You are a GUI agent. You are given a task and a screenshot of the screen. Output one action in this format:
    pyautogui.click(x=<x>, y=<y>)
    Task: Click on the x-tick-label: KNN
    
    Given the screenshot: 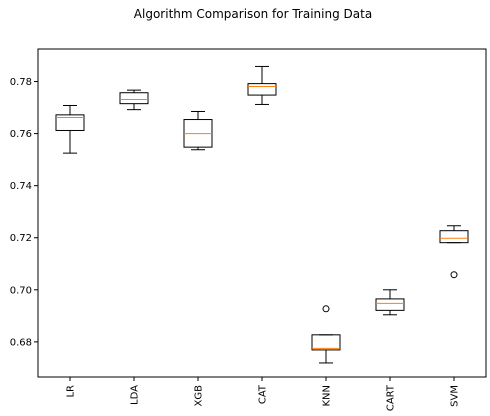 What is the action you would take?
    pyautogui.click(x=327, y=396)
    